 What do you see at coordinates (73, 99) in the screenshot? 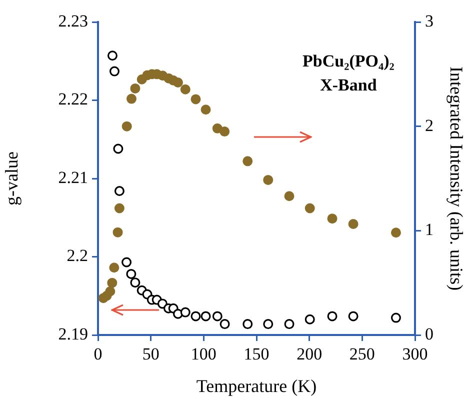
I see `y-tick-label: 2.22` at bounding box center [73, 99].